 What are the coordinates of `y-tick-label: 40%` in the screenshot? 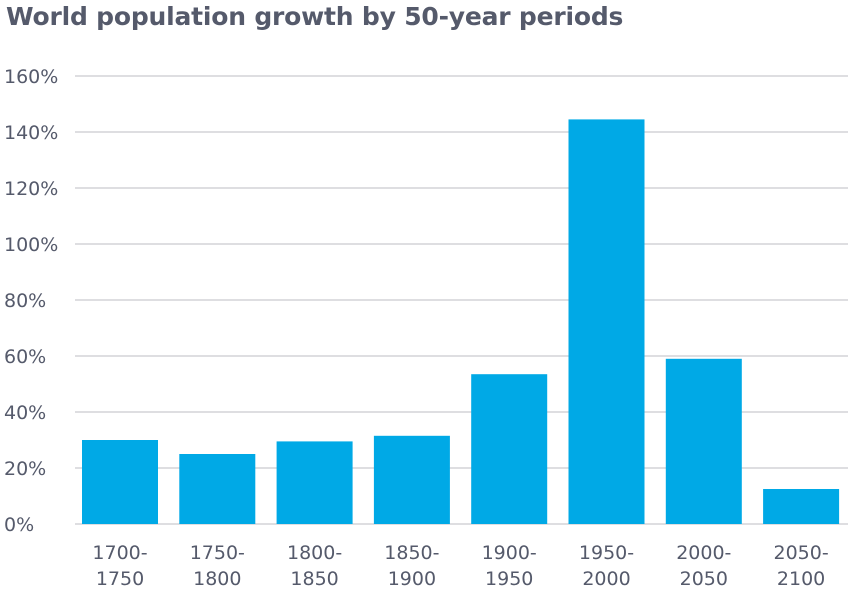 It's located at (25, 413).